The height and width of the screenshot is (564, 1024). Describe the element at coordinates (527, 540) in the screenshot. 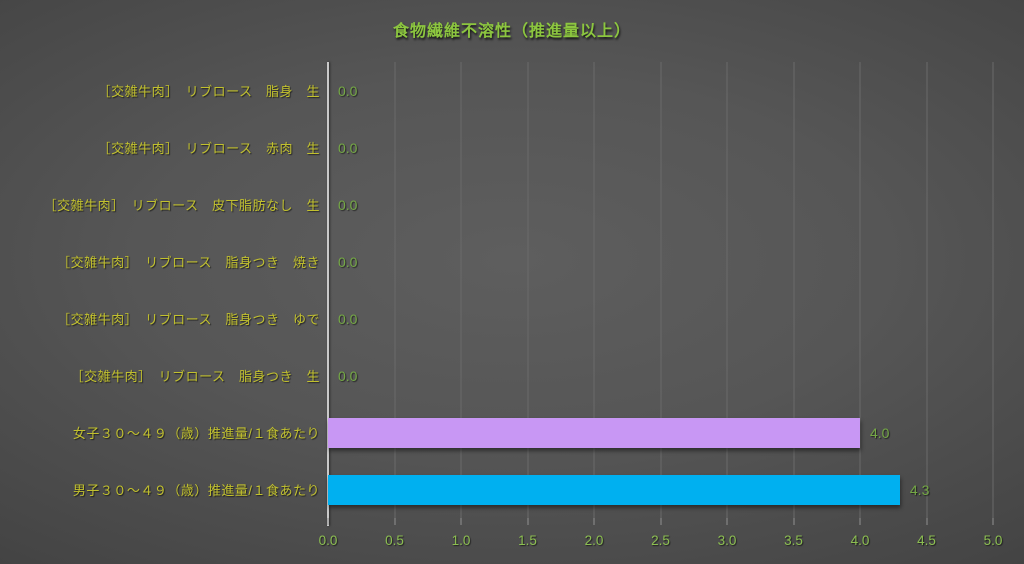

I see `x-tick-label: 1.5` at that location.